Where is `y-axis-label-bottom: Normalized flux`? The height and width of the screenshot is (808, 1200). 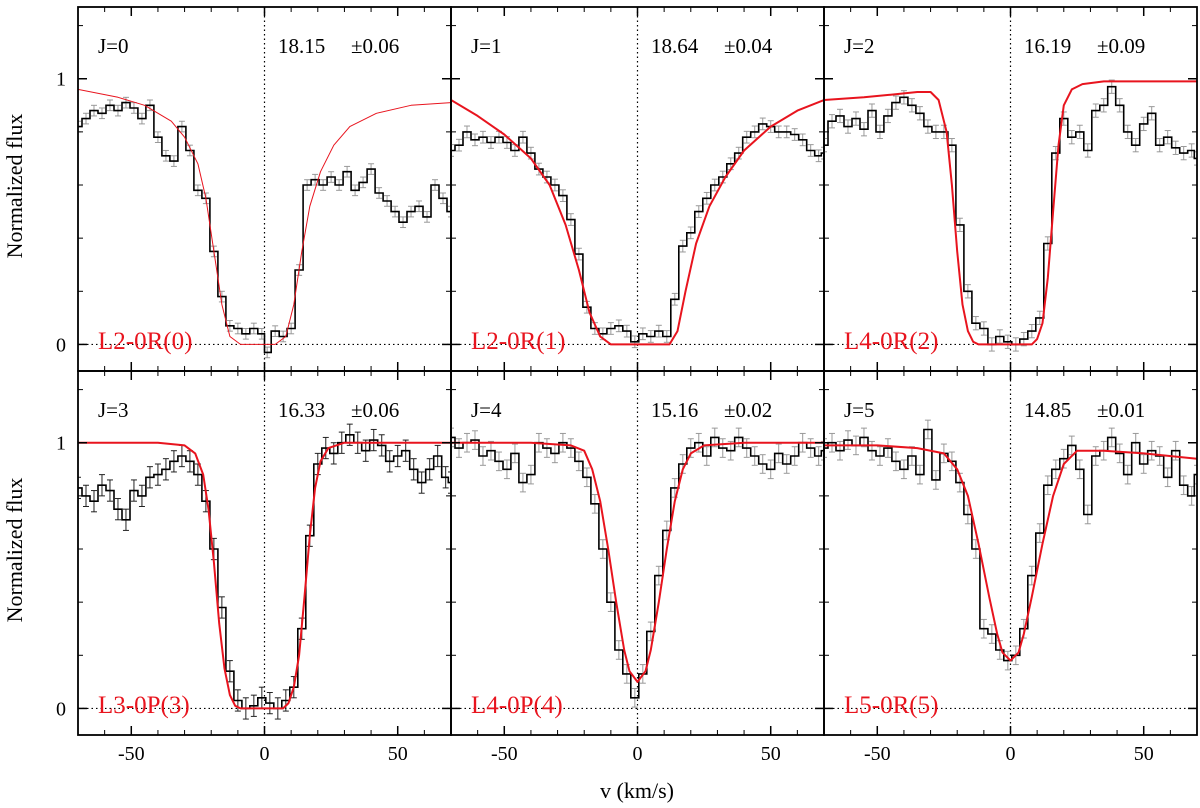 y-axis-label-bottom: Normalized flux is located at coordinates (14, 550).